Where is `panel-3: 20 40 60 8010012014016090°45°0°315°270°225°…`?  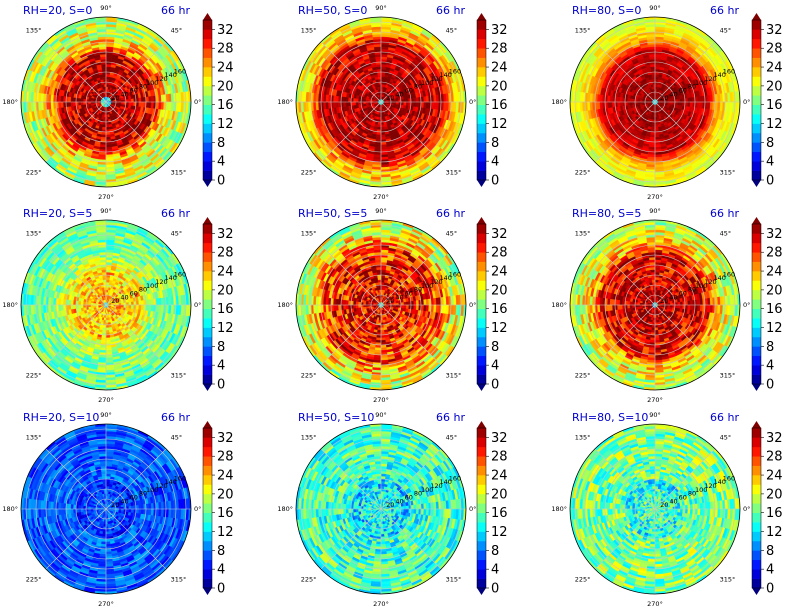 panel-3: 20 40 60 8010012014016090°45°0°315°270°225°… is located at coordinates (666, 102).